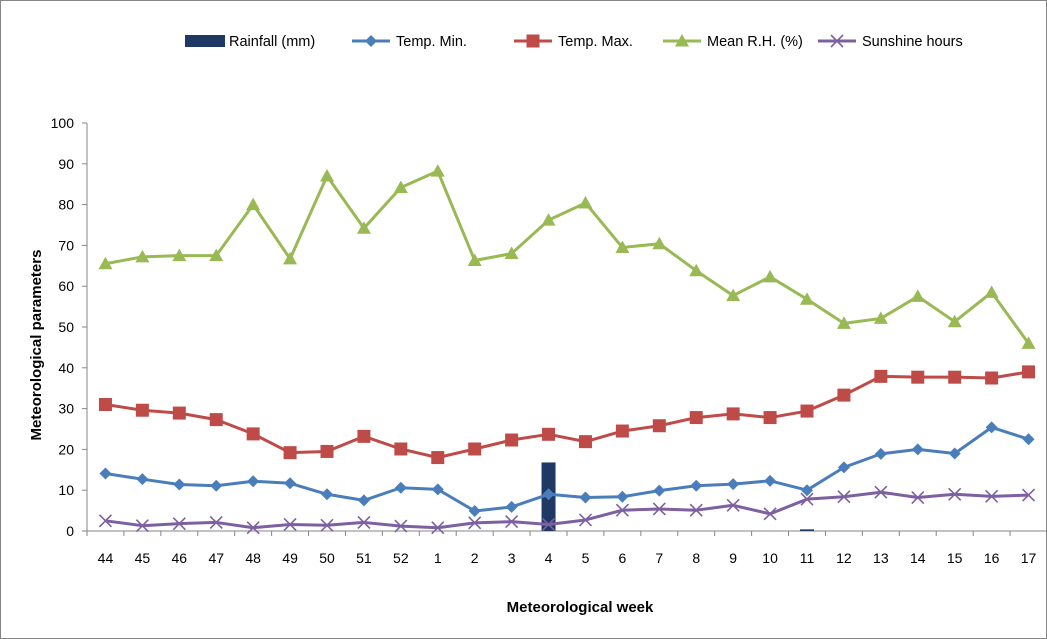  What do you see at coordinates (216, 558) in the screenshot?
I see `x-tick-label: 47` at bounding box center [216, 558].